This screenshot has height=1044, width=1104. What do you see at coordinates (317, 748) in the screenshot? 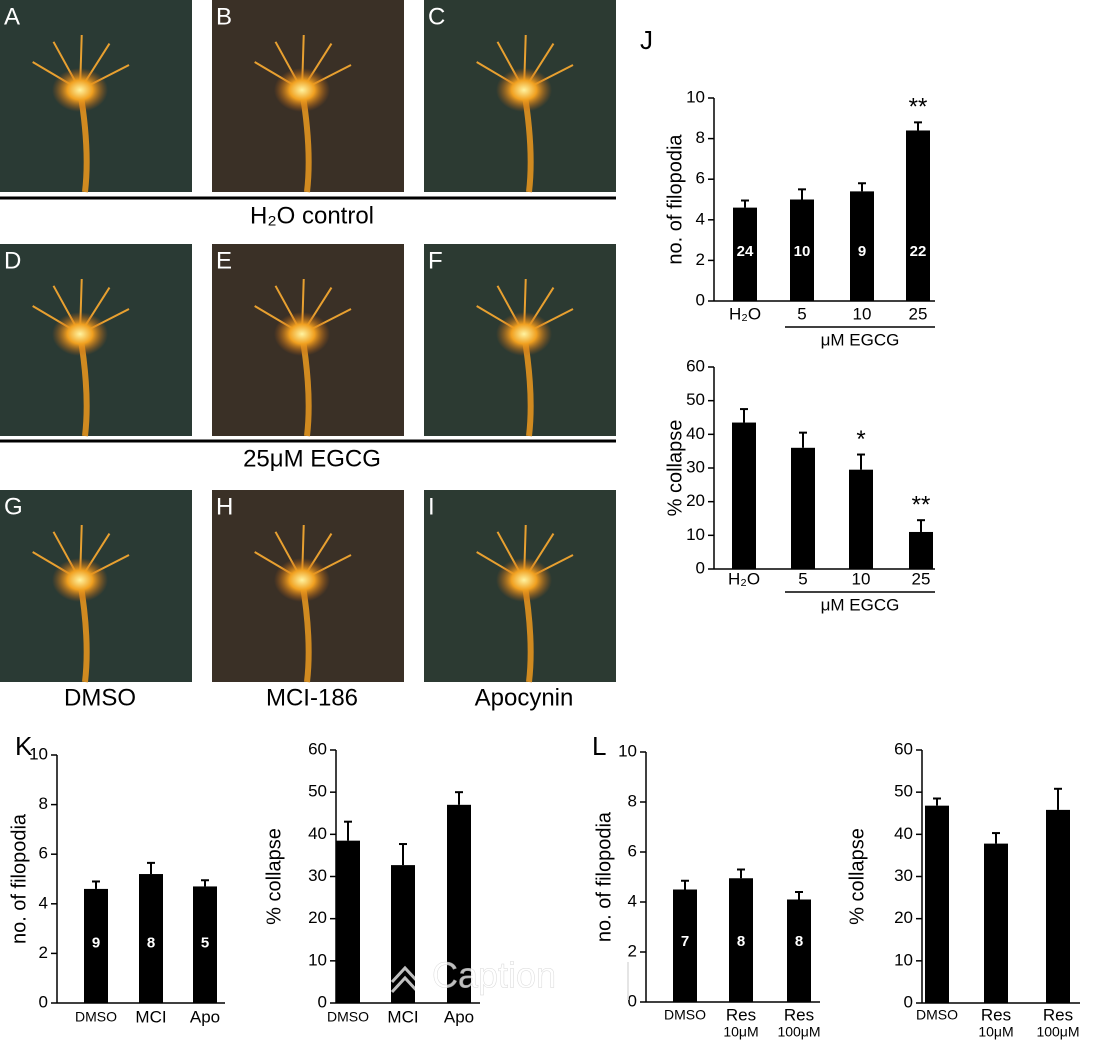
I see `y-tick-label: 60` at bounding box center [317, 748].